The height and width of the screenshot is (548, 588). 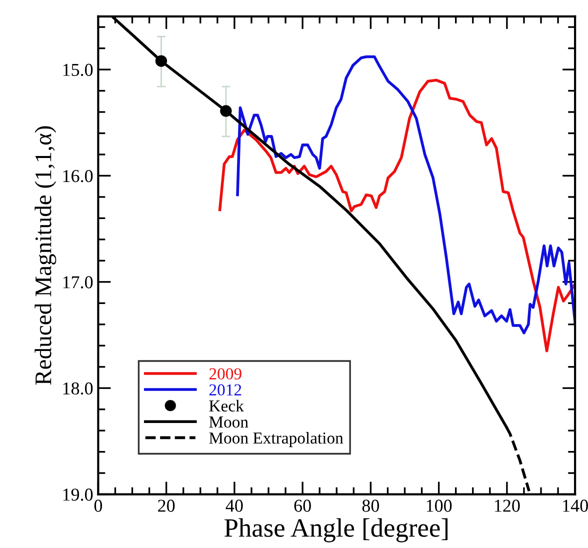 What do you see at coordinates (225, 390) in the screenshot?
I see `legend-label: 2012` at bounding box center [225, 390].